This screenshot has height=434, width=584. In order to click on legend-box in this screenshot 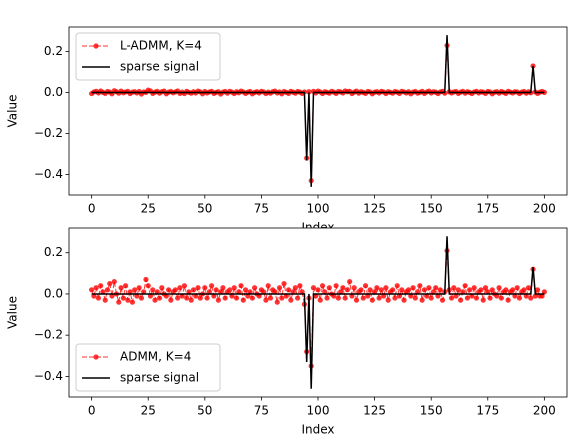, I will do `click(148, 56)`.